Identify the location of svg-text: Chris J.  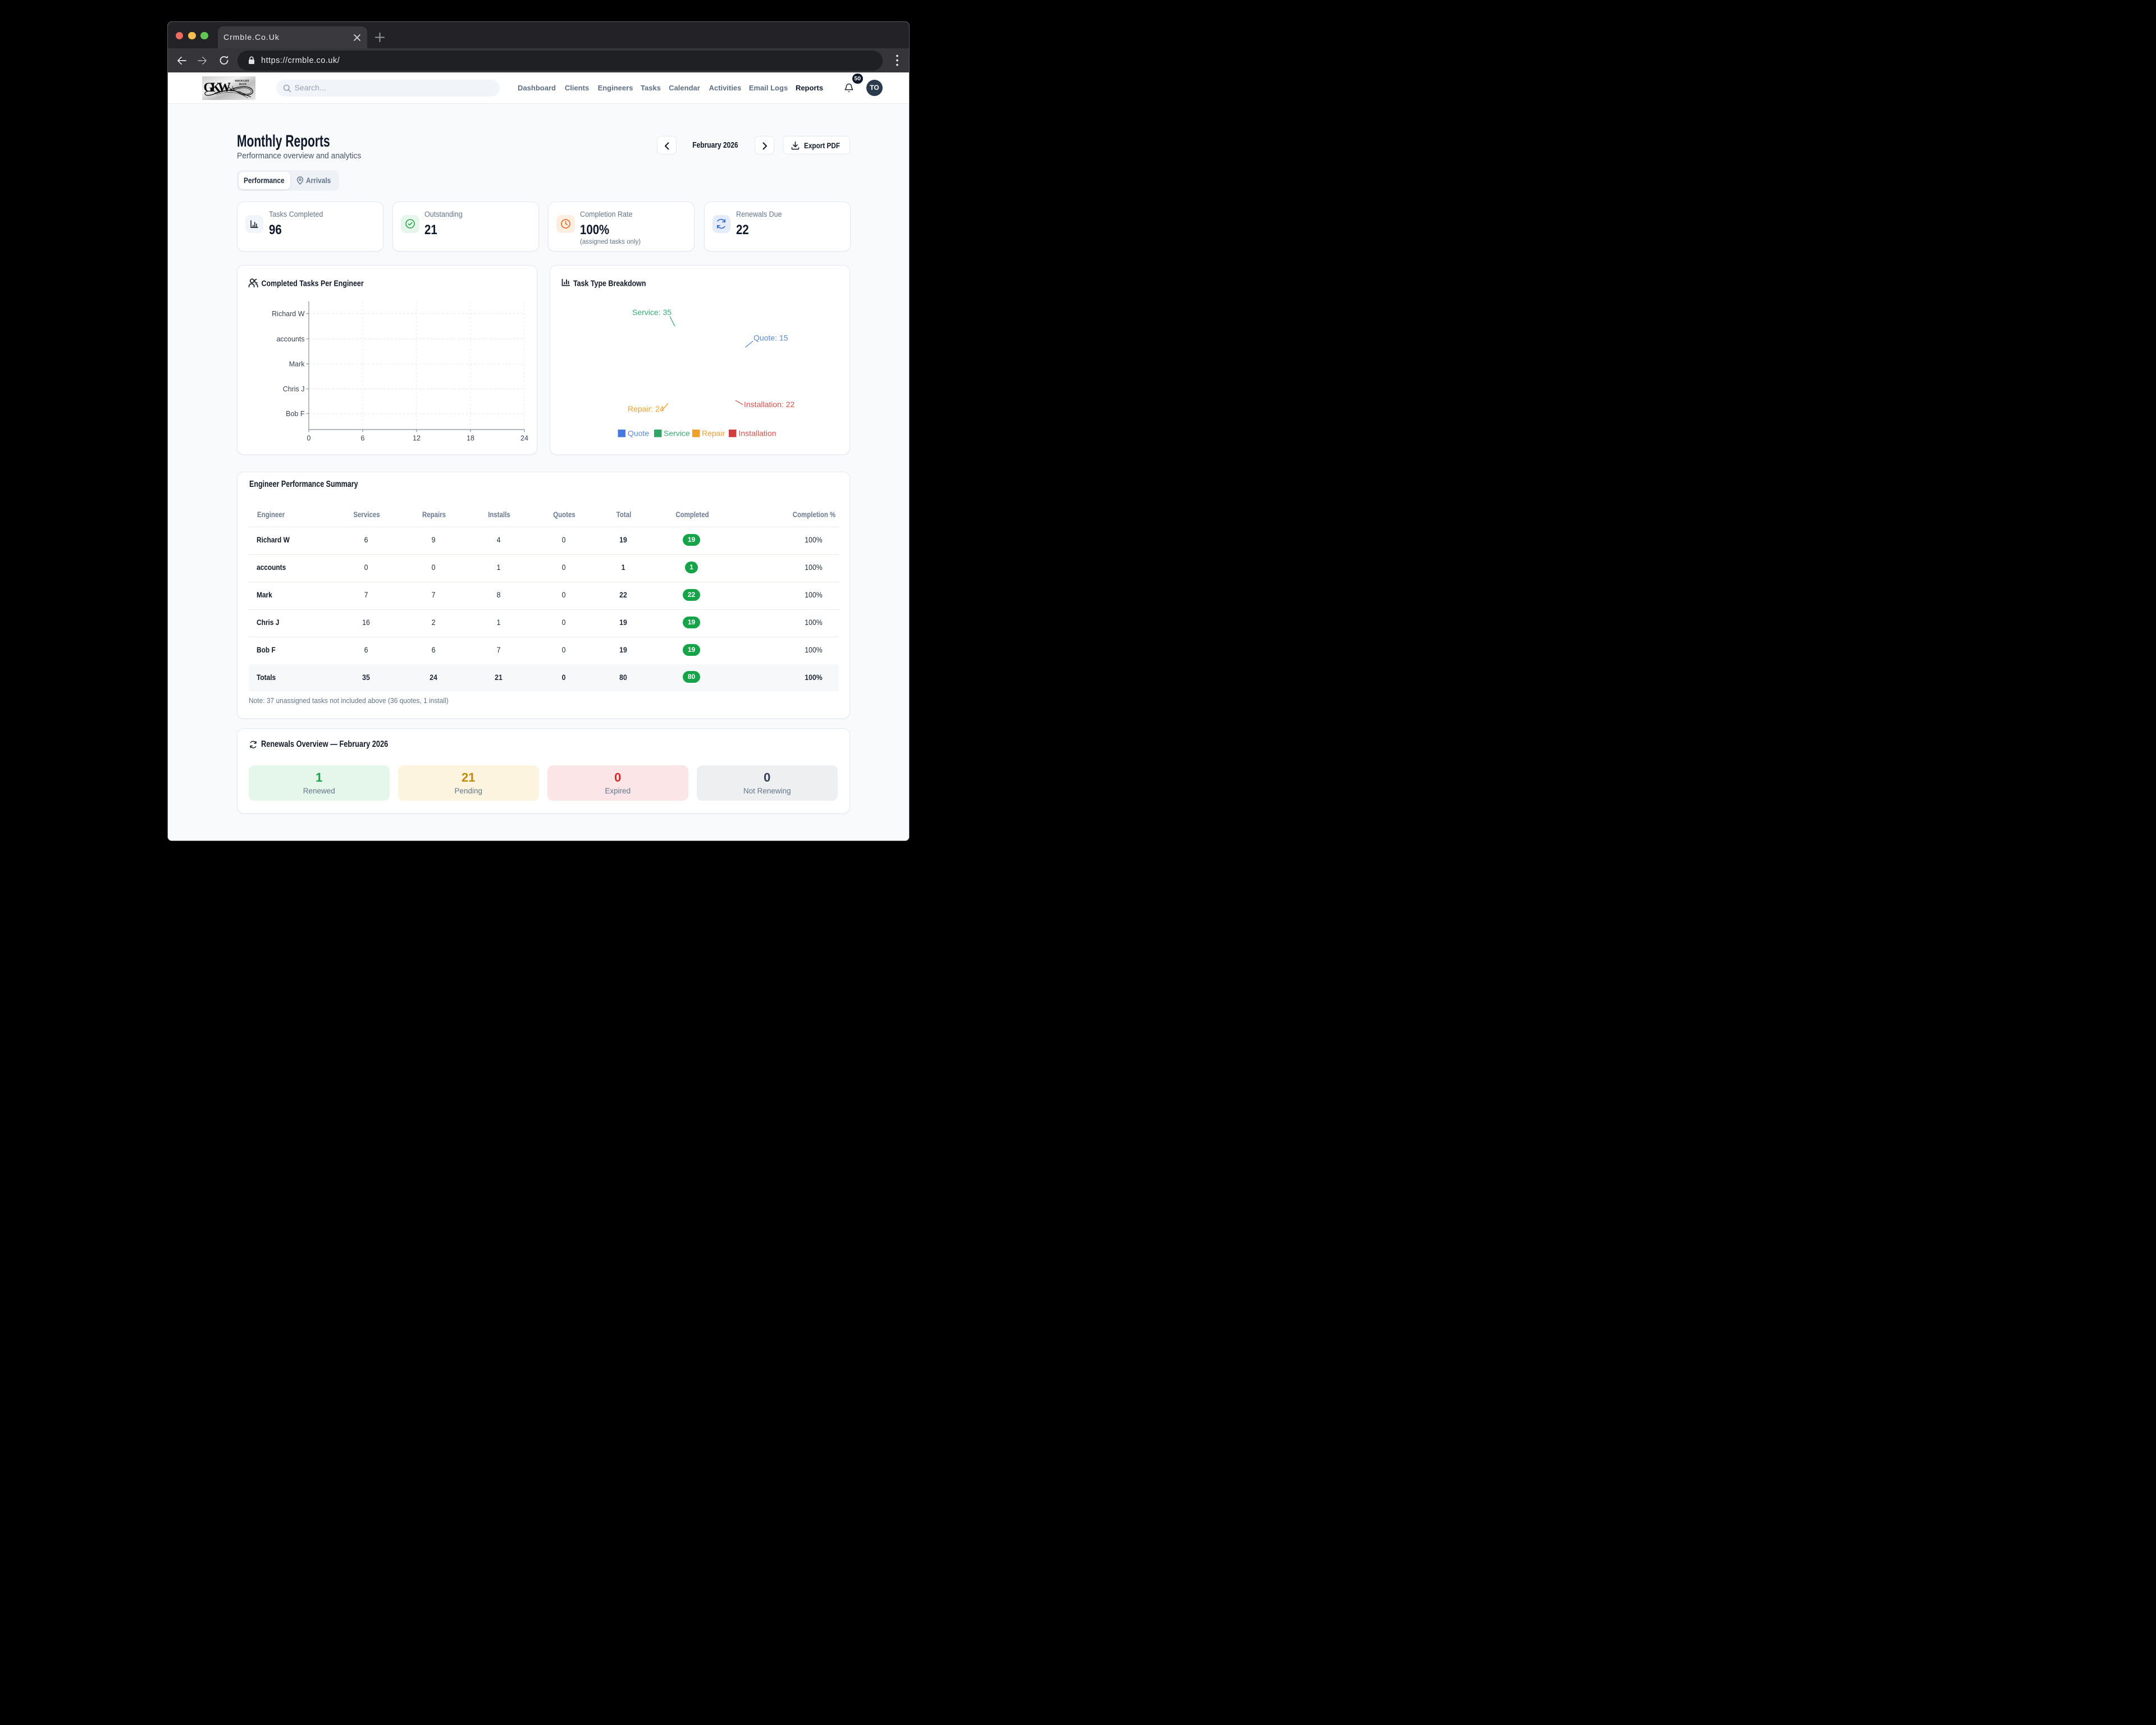
(293, 389).